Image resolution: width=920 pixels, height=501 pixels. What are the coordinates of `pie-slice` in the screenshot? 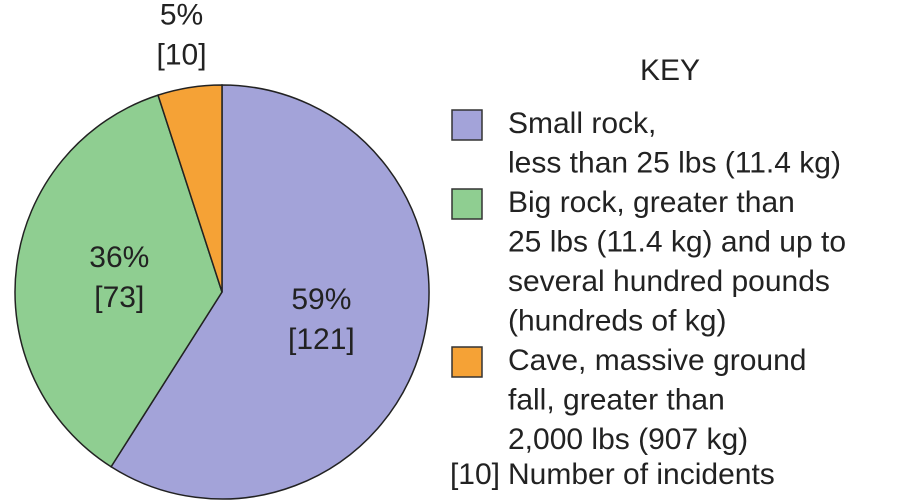 It's located at (190, 188).